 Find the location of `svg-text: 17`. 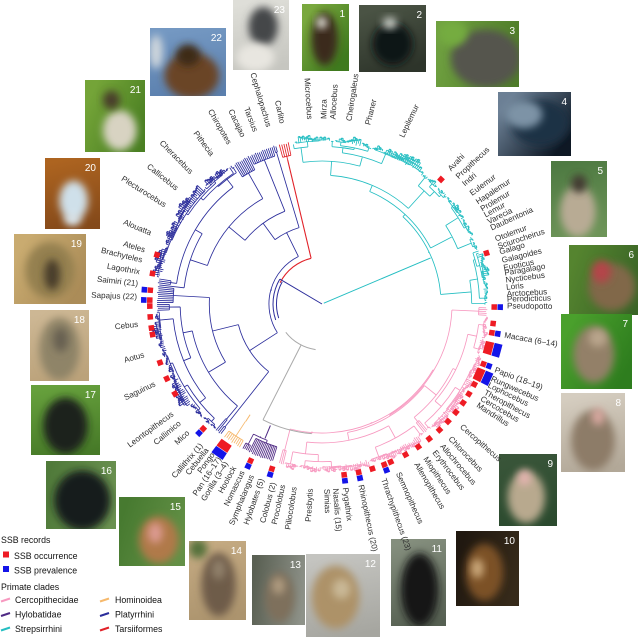

svg-text: 17 is located at coordinates (91, 395).